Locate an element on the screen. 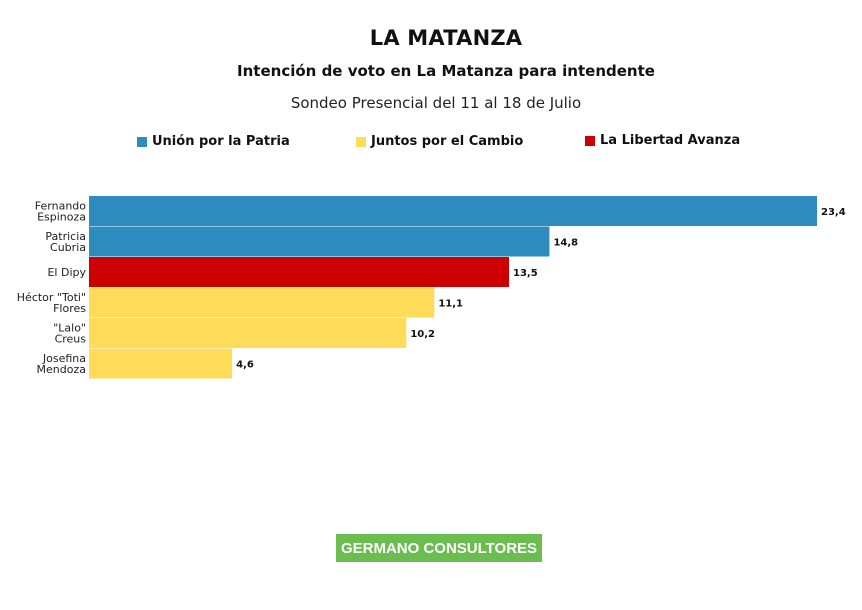  bar-value-label: 11,1 is located at coordinates (450, 304).